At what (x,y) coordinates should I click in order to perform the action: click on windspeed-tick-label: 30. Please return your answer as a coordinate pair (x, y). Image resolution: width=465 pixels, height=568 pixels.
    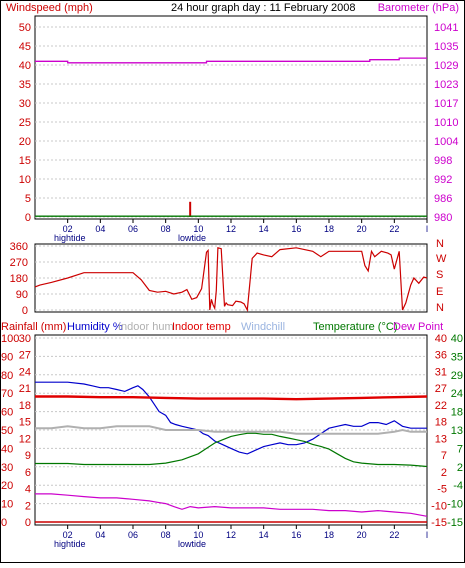
    Looking at the image, I should click on (25, 104).